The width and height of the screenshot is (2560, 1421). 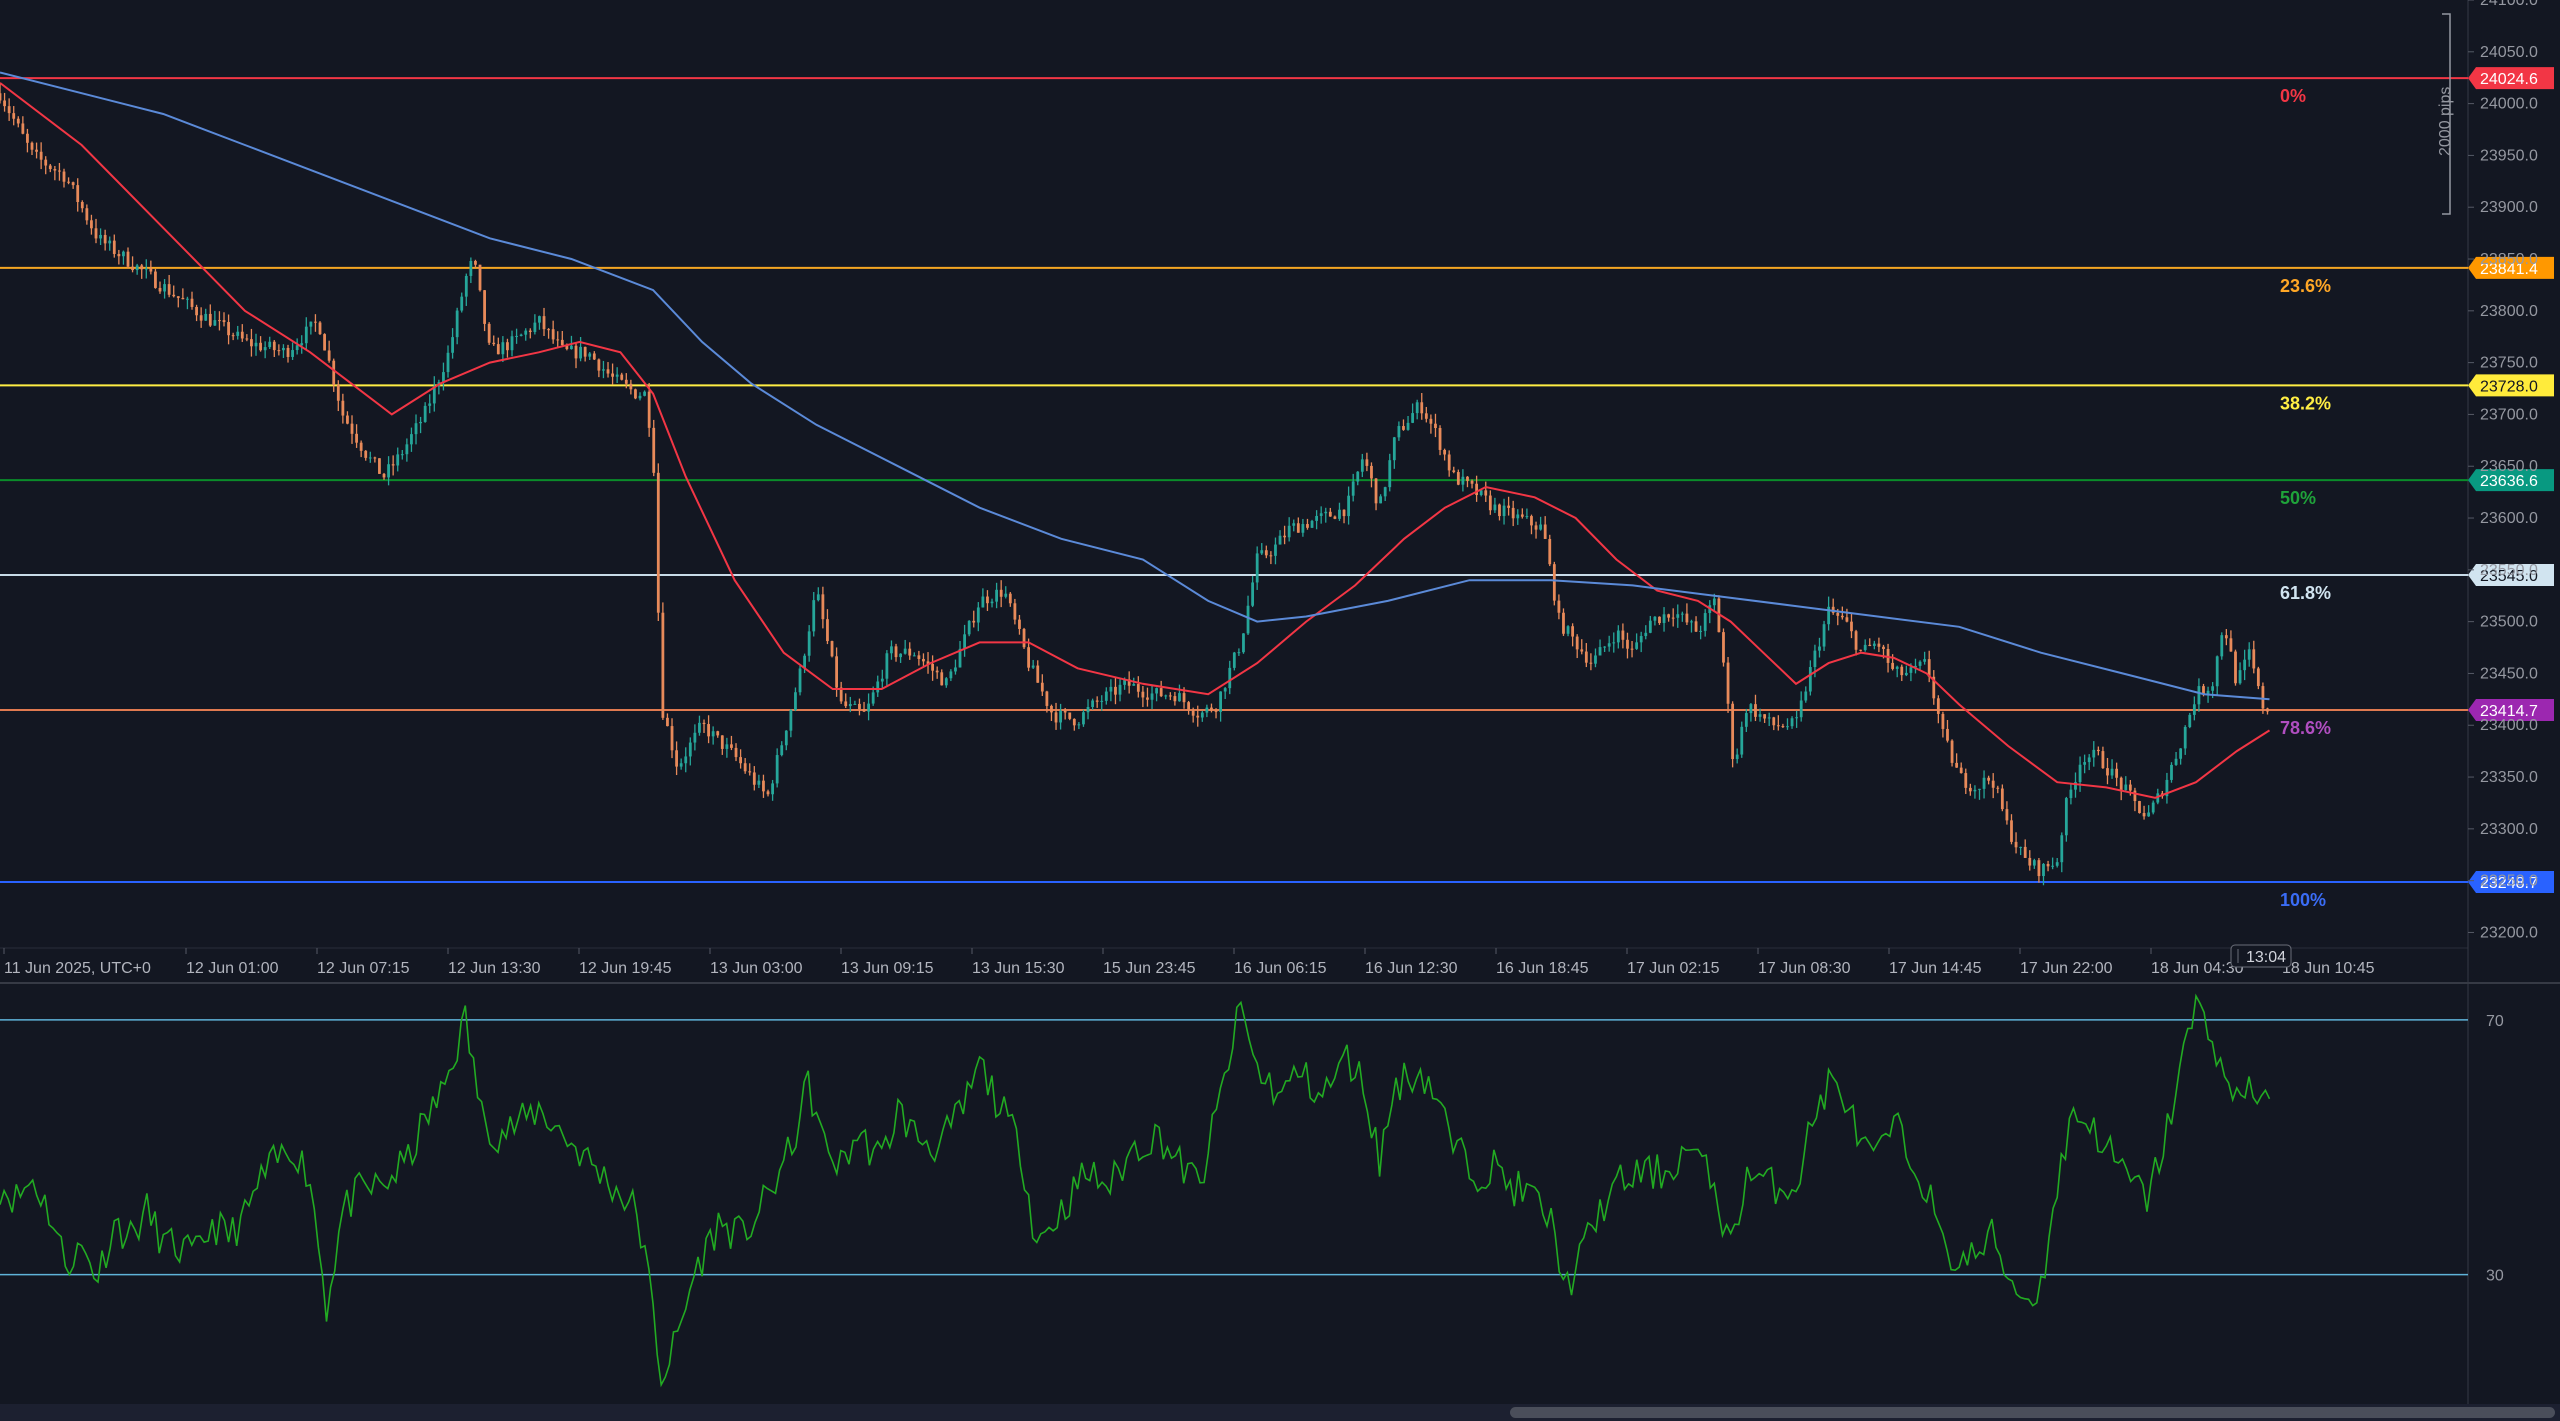 What do you see at coordinates (2509, 52) in the screenshot?
I see `price-tick-label: 24050.0` at bounding box center [2509, 52].